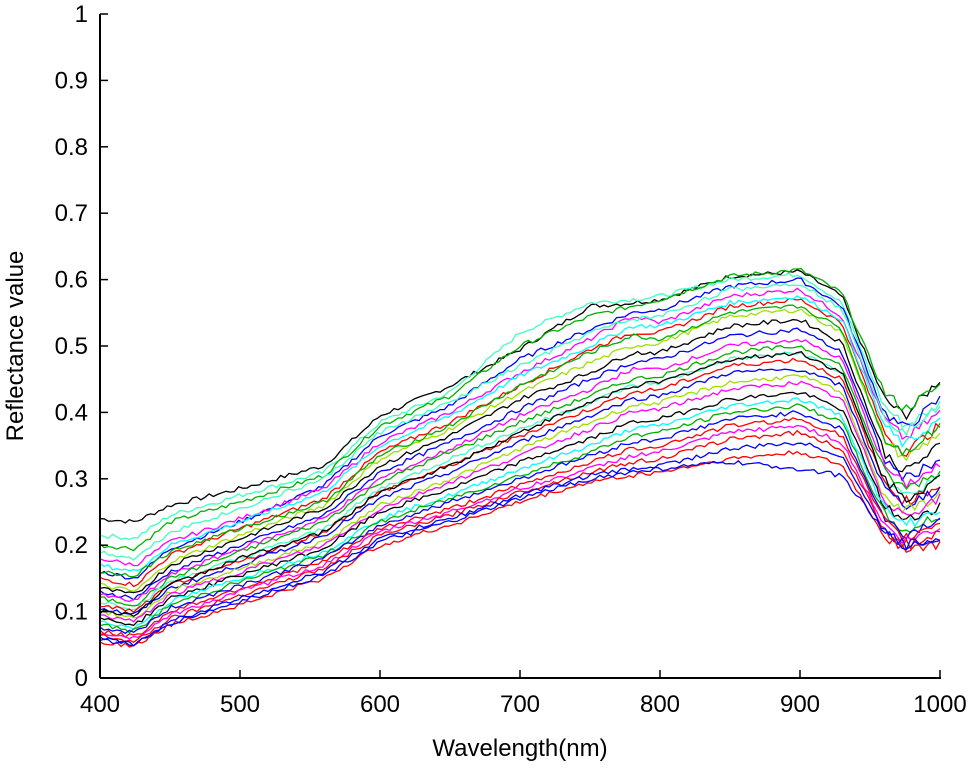 The image size is (975, 771). I want to click on x-tick-label: 900, so click(800, 704).